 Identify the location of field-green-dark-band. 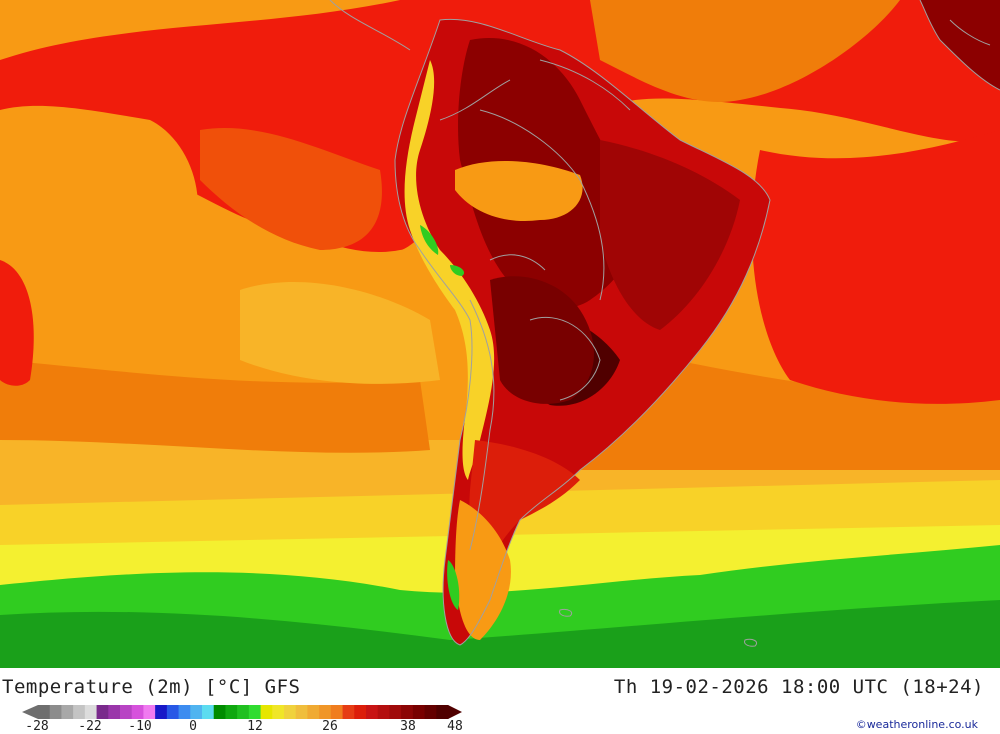
(500, 634).